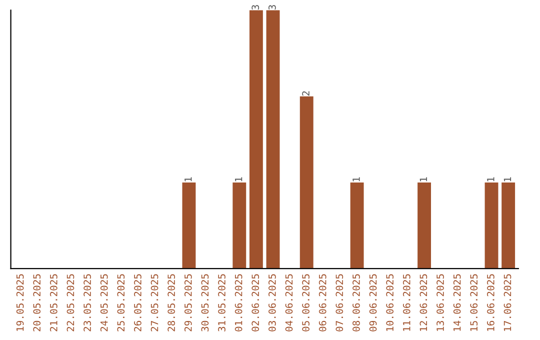 This screenshot has width=540, height=340. Describe the element at coordinates (256, 303) in the screenshot. I see `x-tick-label: 02.06.2025` at that location.